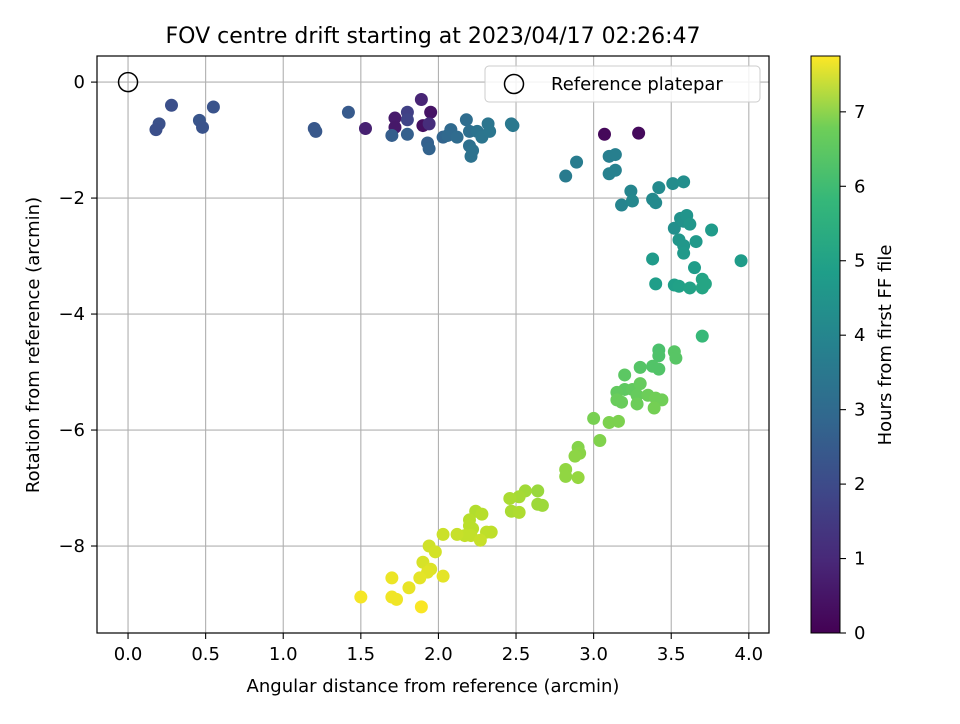 The image size is (960, 724). Describe the element at coordinates (33, 345) in the screenshot. I see `y-axis-label: Rotation from reference (arcmin)` at that location.